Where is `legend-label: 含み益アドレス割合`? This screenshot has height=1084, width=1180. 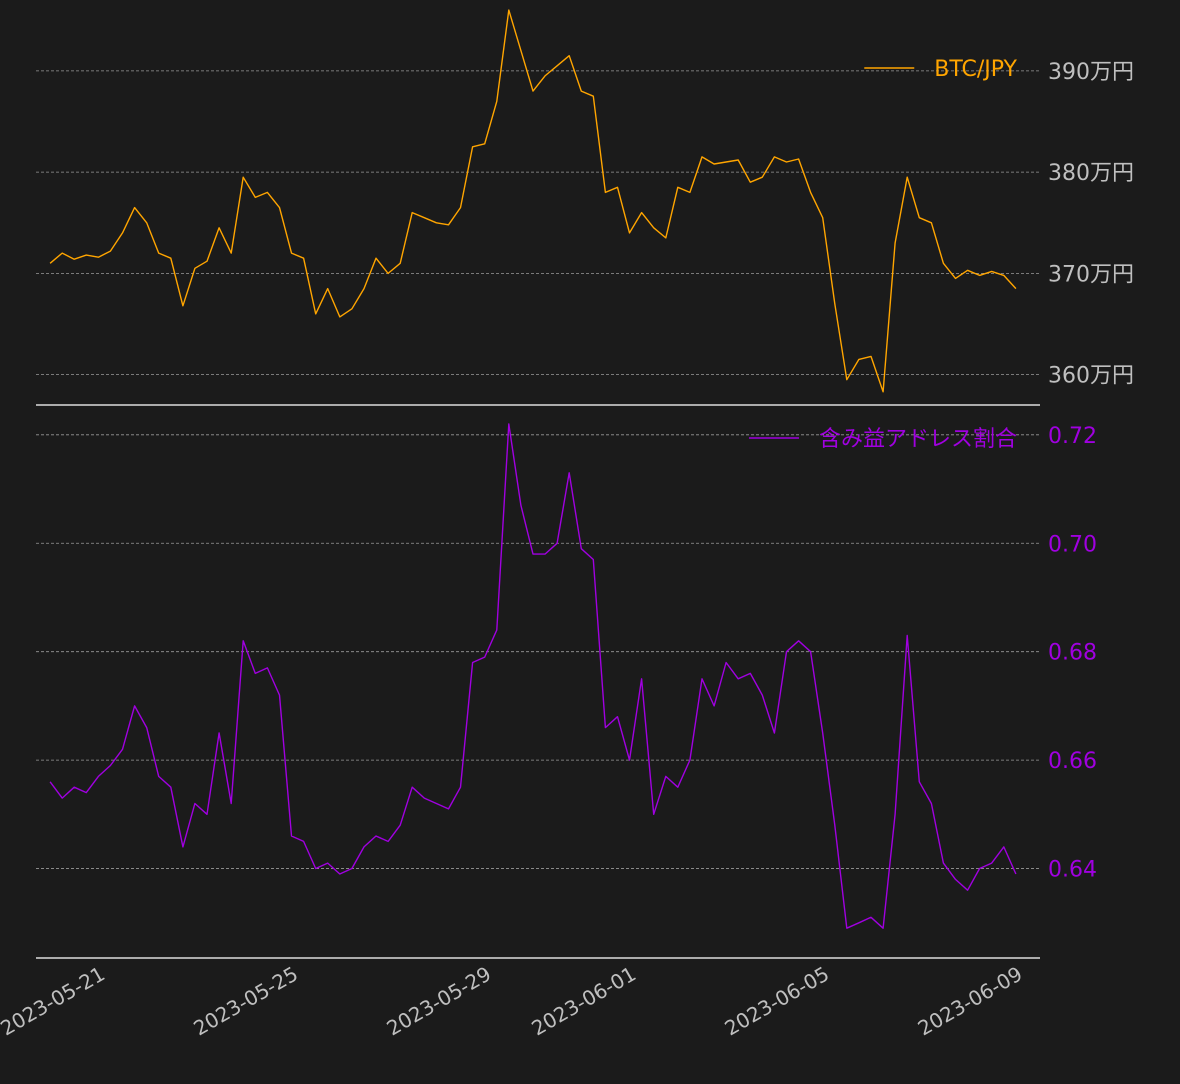
legend-label: 含み益アドレス割合 is located at coordinates (918, 439).